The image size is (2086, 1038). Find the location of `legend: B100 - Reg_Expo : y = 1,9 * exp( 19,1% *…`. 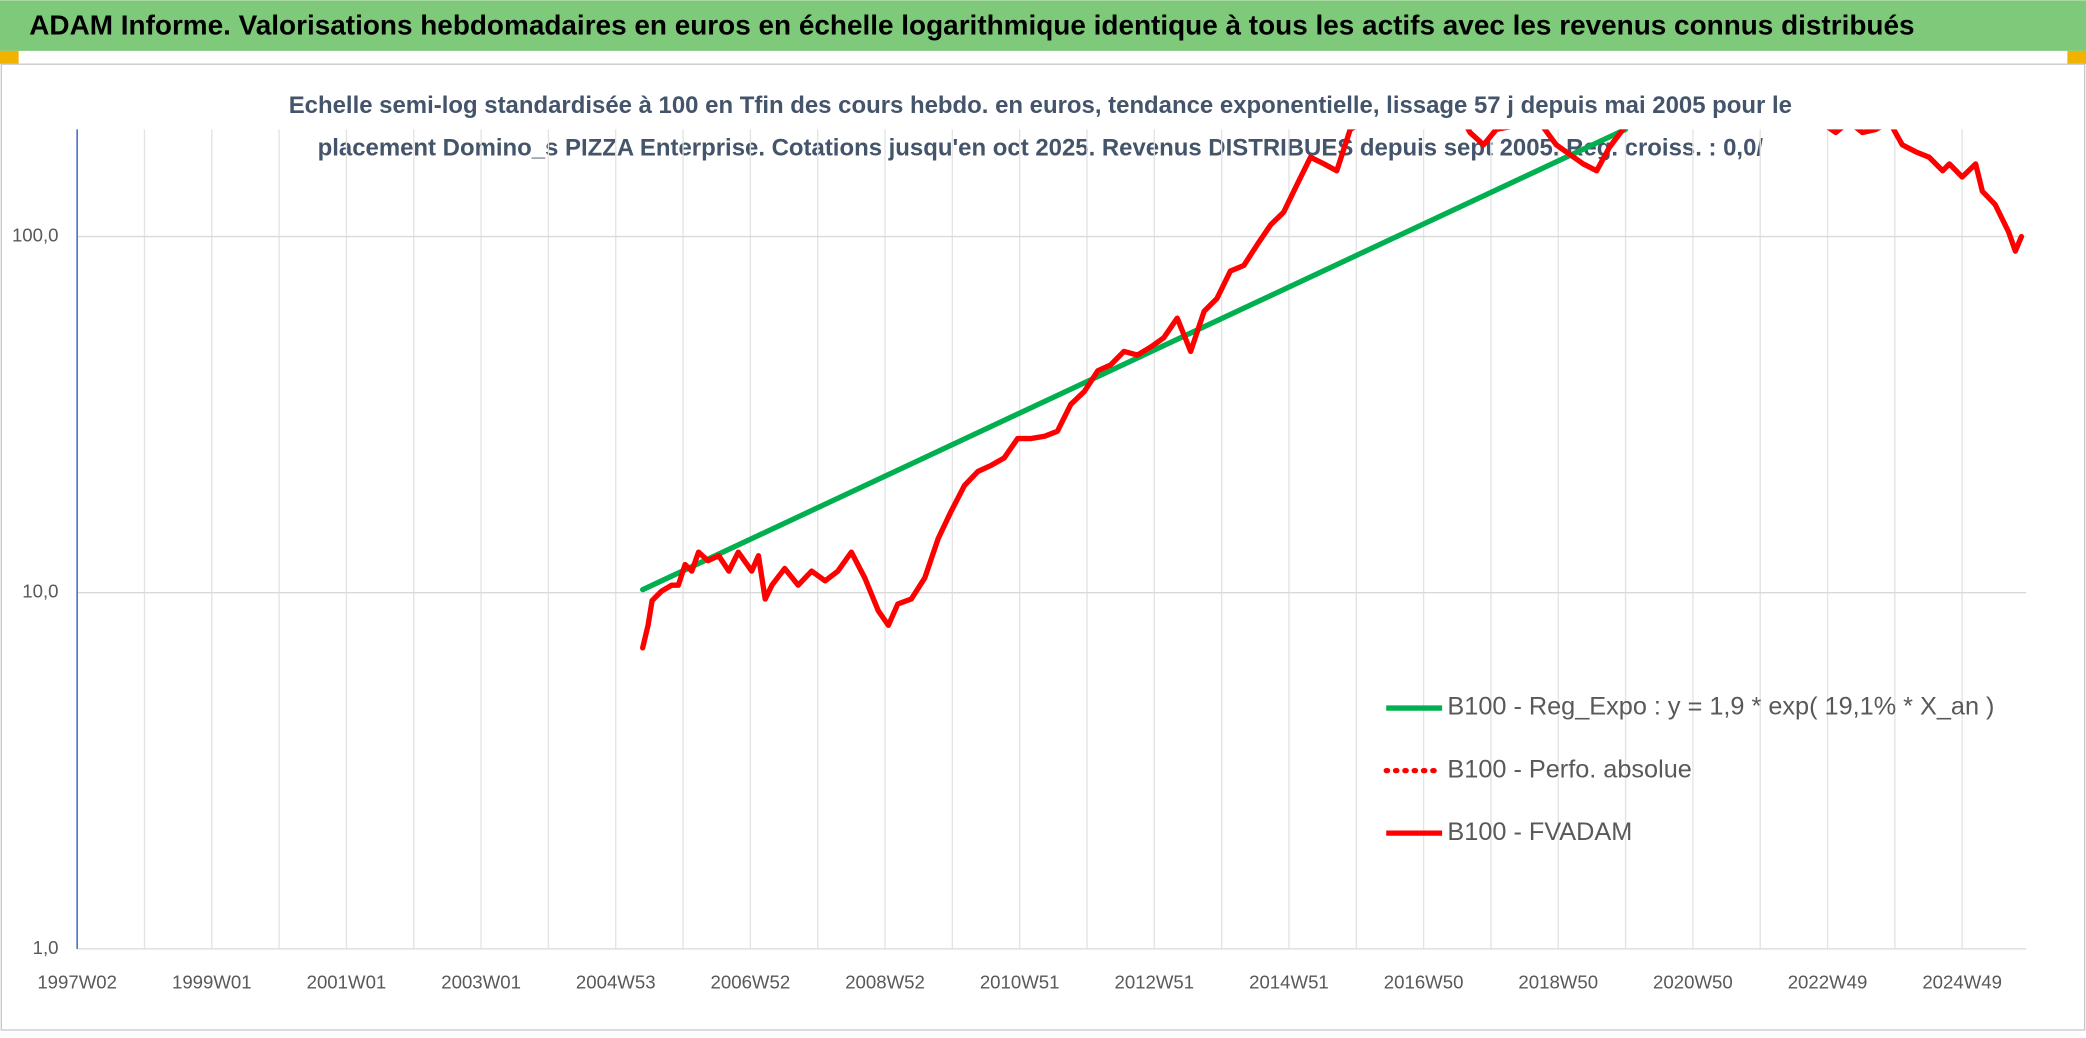

legend: B100 - Reg_Expo : y = 1,9 * exp( 19,1% *… is located at coordinates (1688, 769).